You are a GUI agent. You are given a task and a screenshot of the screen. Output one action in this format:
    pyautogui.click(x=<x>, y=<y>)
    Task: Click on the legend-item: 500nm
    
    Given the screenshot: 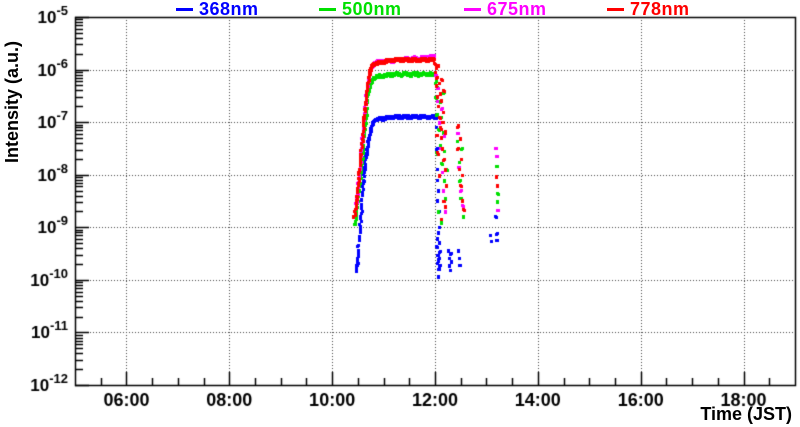 What is the action you would take?
    pyautogui.click(x=360, y=9)
    